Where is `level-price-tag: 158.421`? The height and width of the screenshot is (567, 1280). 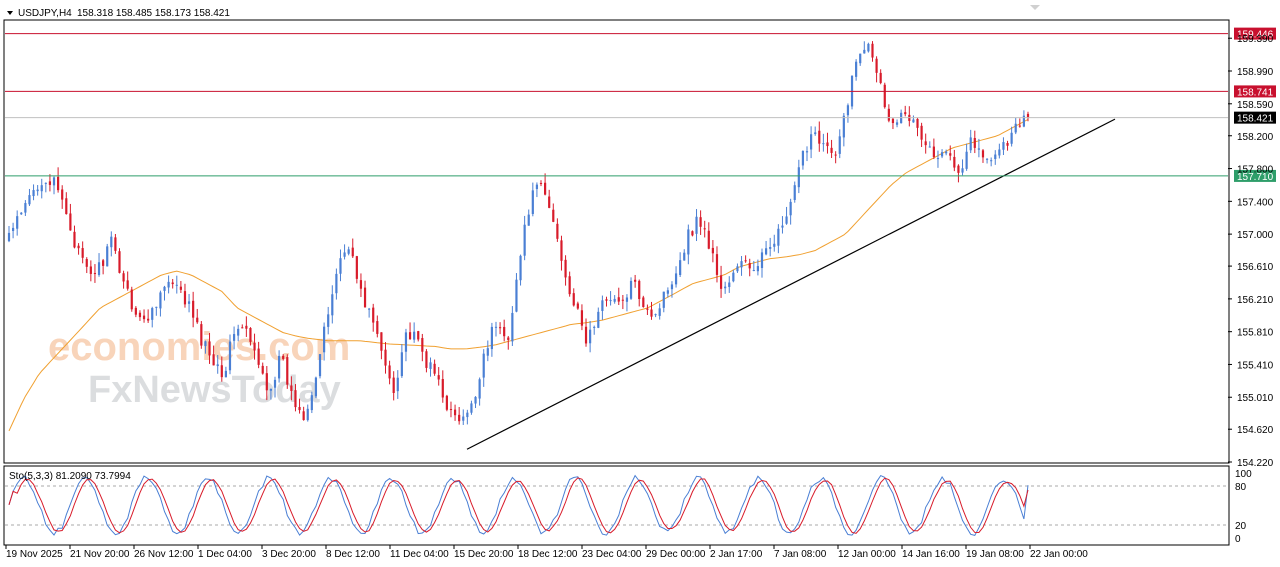
level-price-tag: 158.421 is located at coordinates (1255, 118).